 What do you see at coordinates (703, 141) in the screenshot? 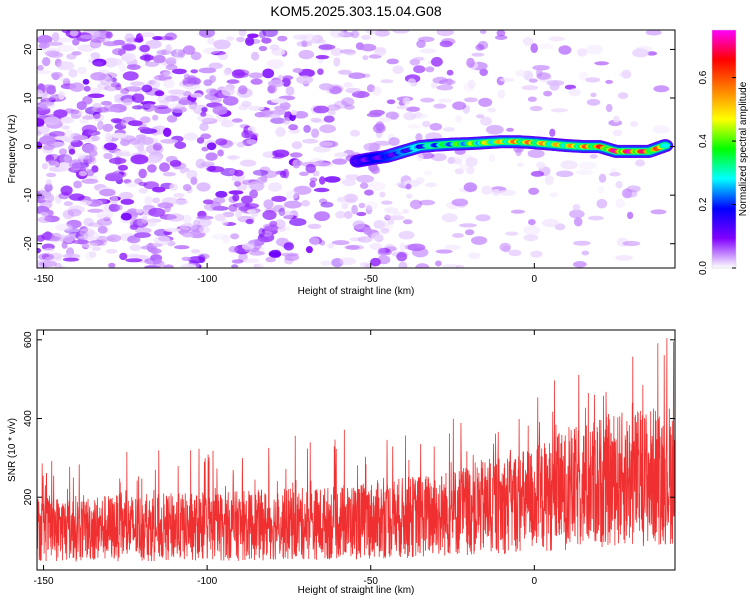
I see `colorbar-tick-label: 0.4` at bounding box center [703, 141].